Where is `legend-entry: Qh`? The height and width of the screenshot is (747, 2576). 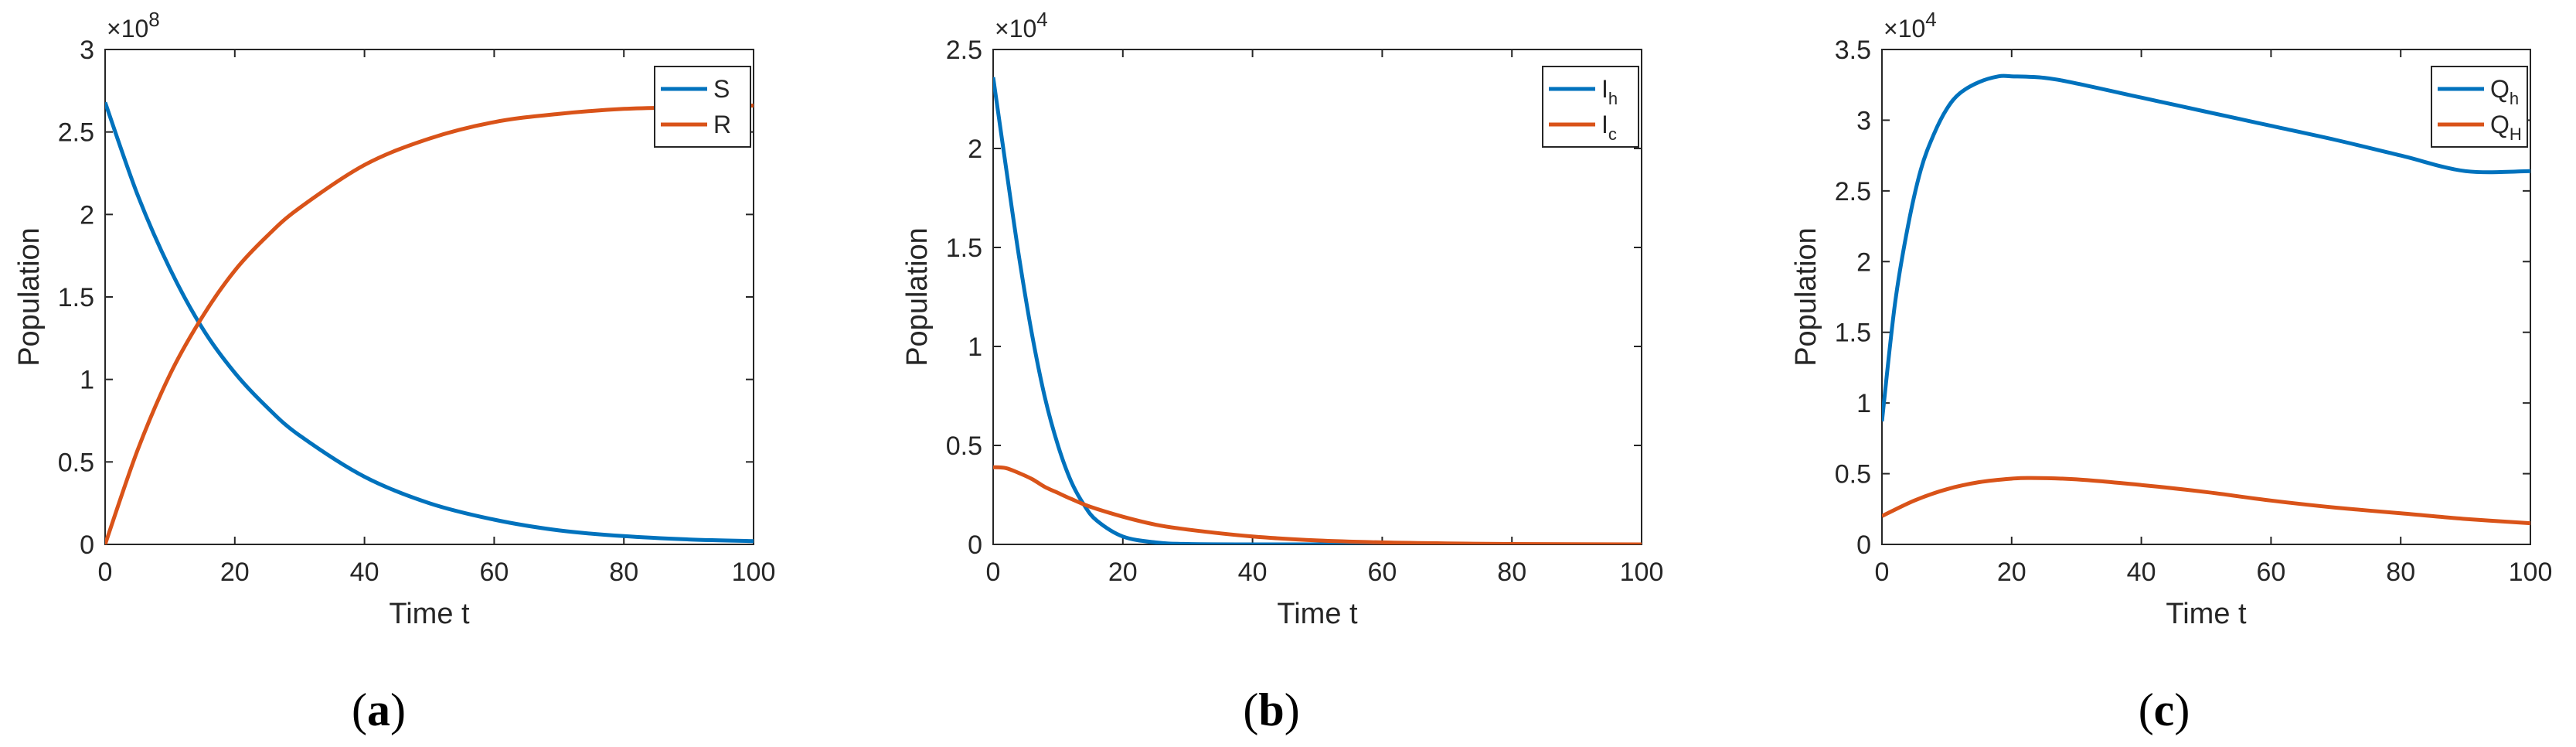
legend-entry: Qh is located at coordinates (2504, 91).